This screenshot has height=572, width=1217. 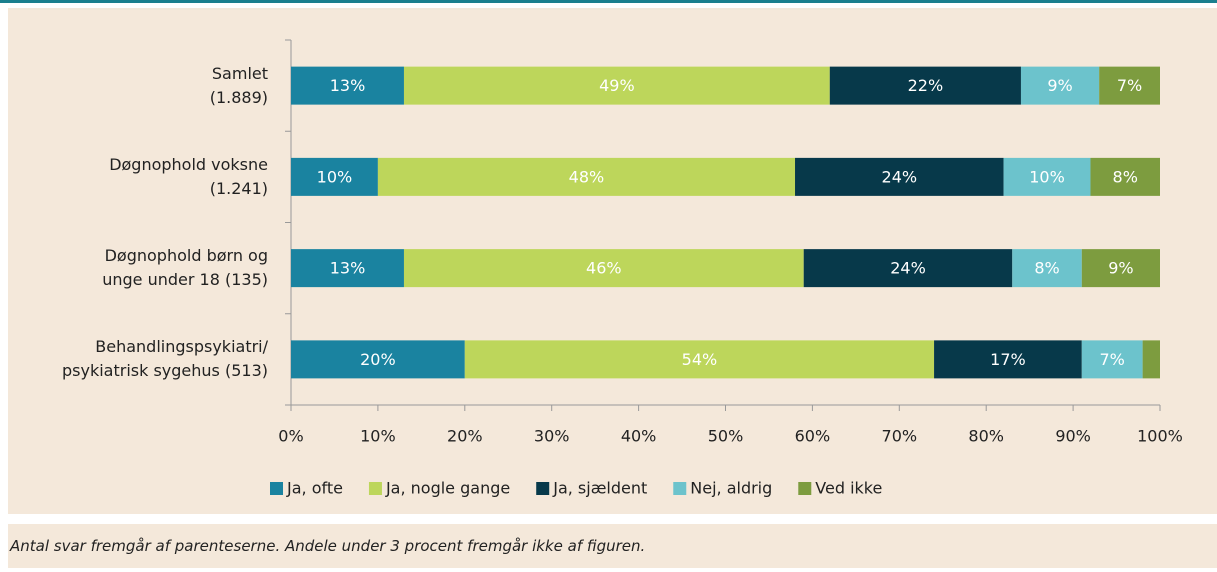 I want to click on value-label: 17%, so click(x=1008, y=359).